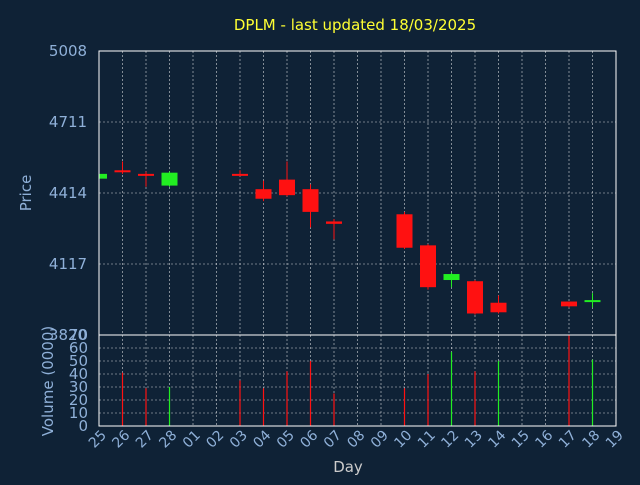  What do you see at coordinates (121, 439) in the screenshot?
I see `day-tick-label: 26` at bounding box center [121, 439].